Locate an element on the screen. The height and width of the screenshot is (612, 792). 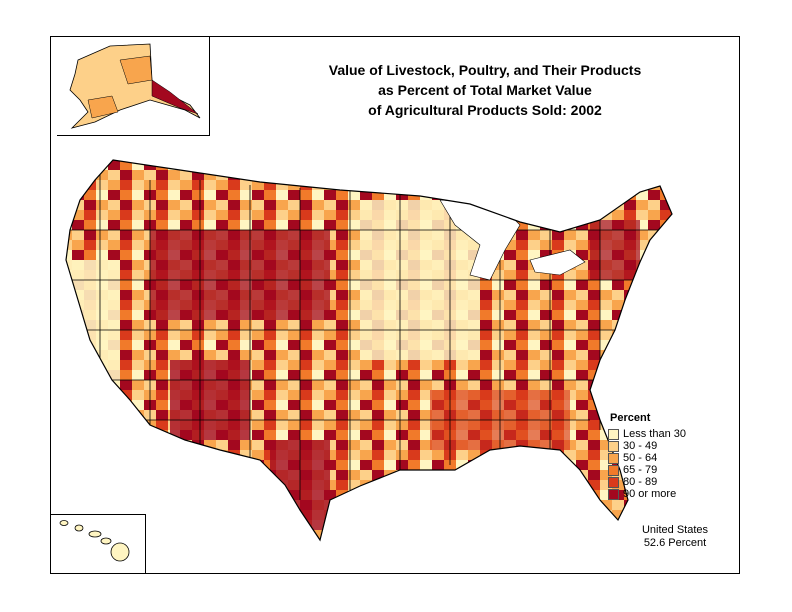
legend-label: 80 - 89 is located at coordinates (640, 482).